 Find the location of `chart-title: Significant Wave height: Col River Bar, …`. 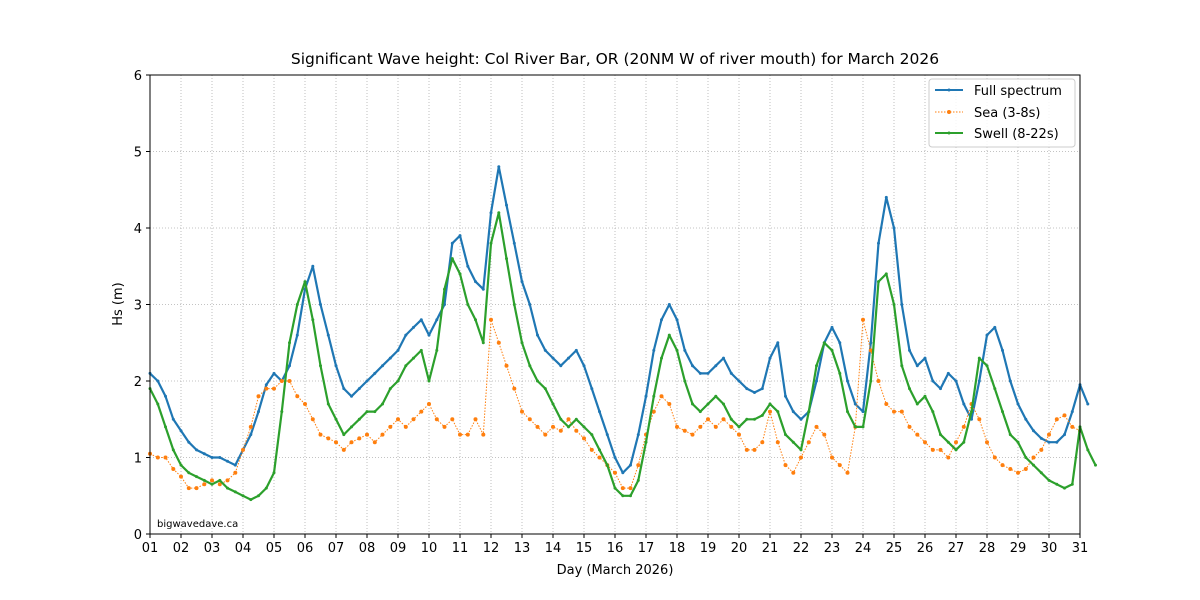

chart-title: Significant Wave height: Col River Bar, … is located at coordinates (615, 59).